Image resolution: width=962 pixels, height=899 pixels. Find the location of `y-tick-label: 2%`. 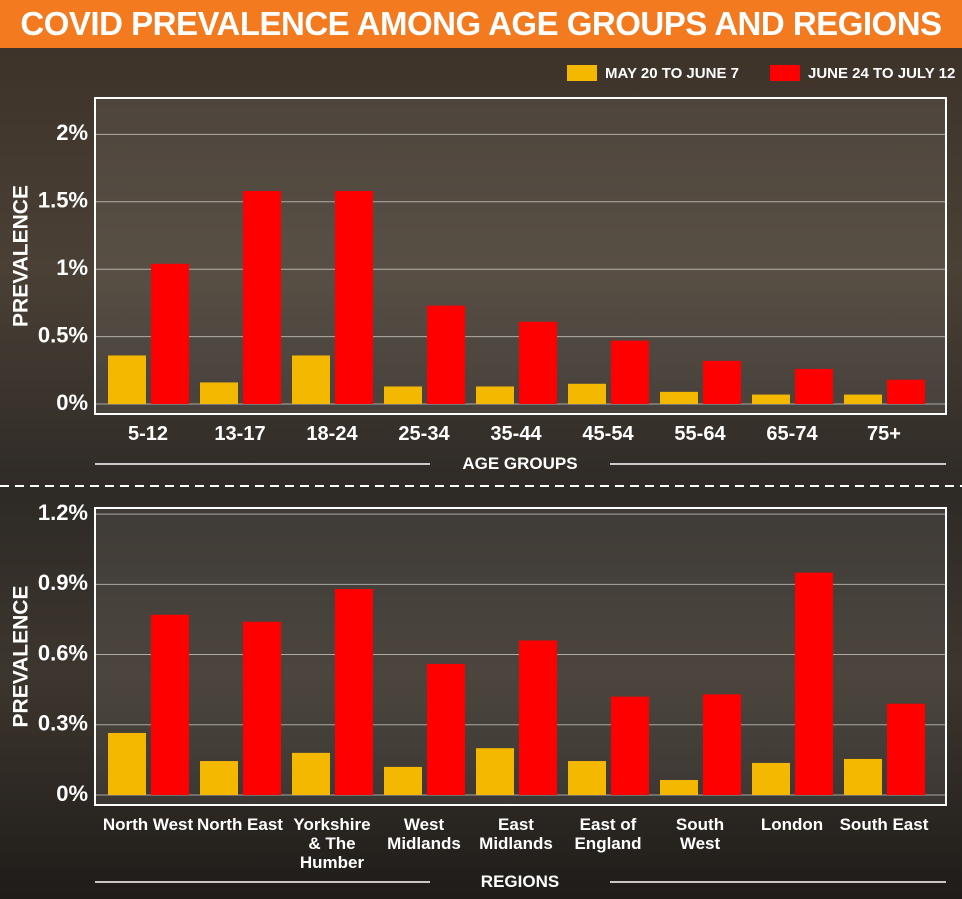

y-tick-label: 2% is located at coordinates (72, 132).